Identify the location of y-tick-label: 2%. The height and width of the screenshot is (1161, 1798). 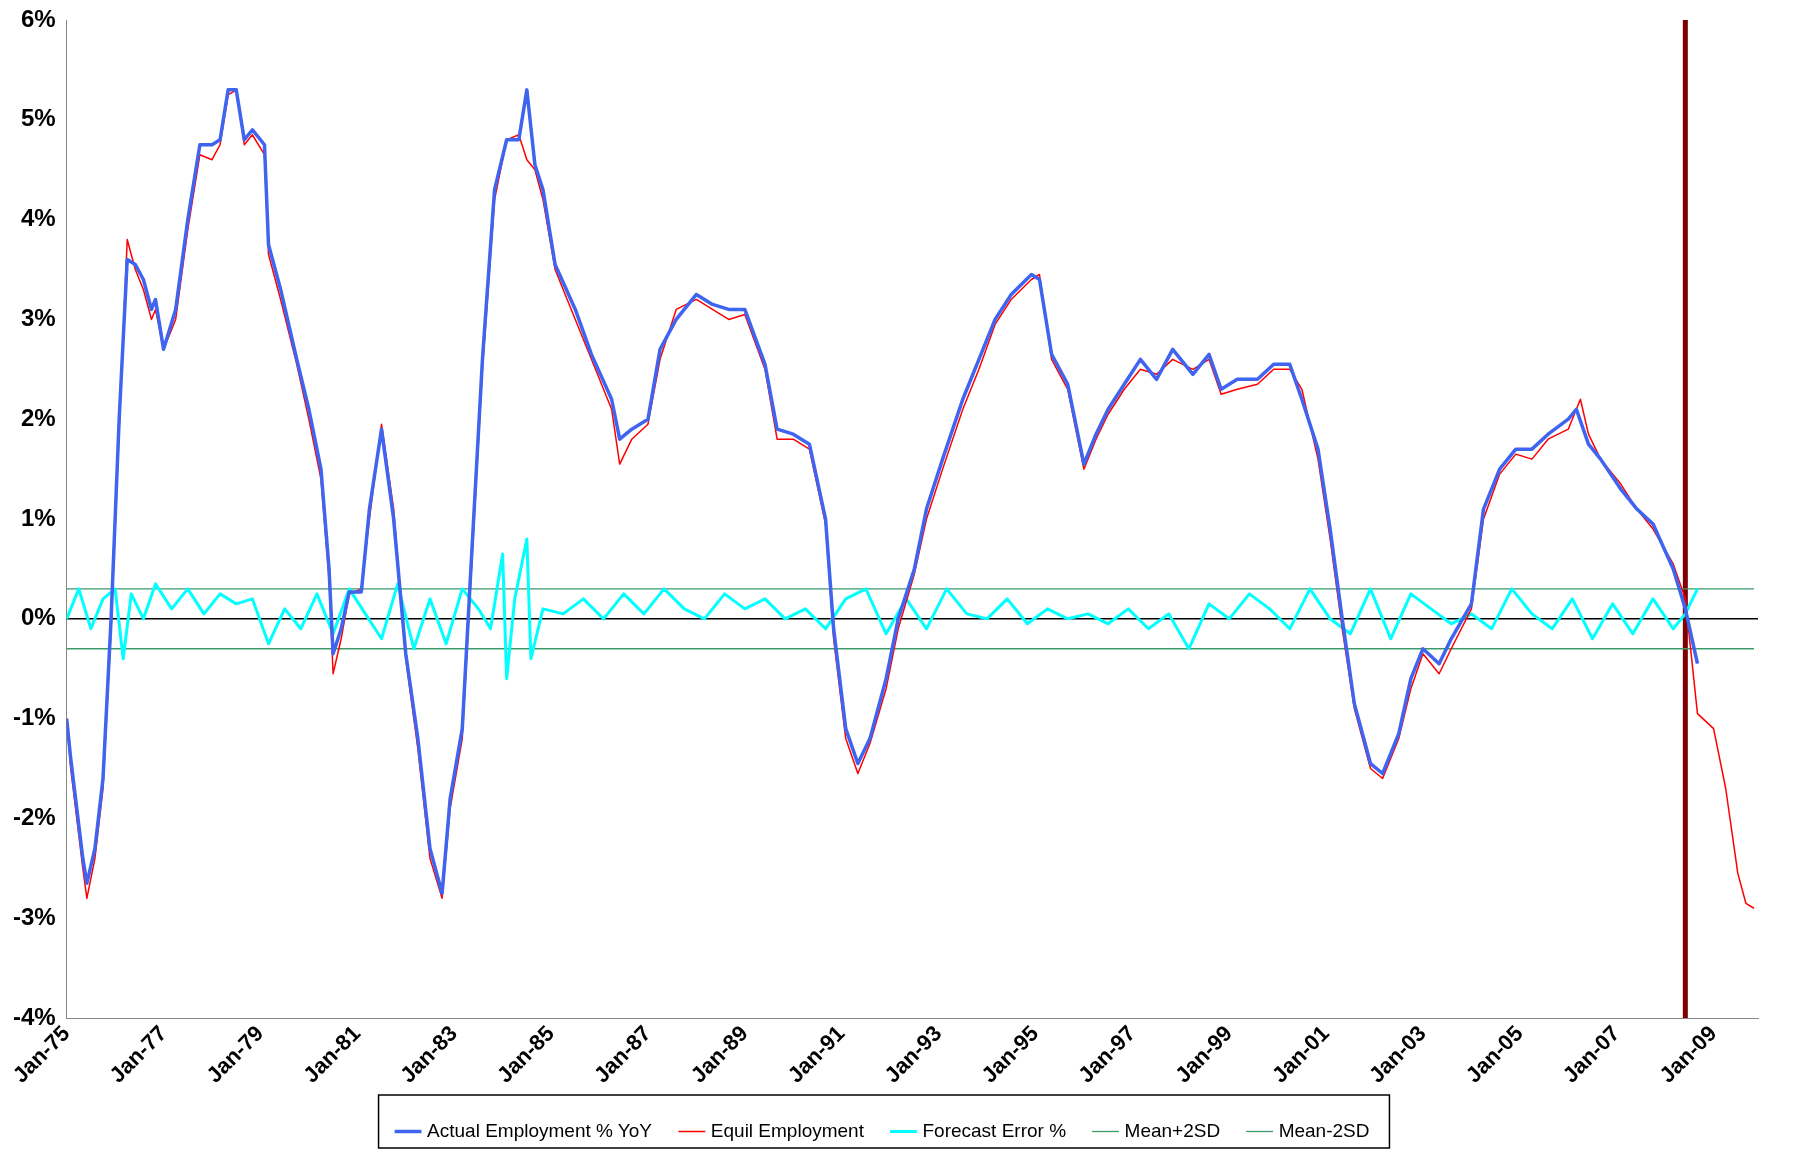
(38, 417).